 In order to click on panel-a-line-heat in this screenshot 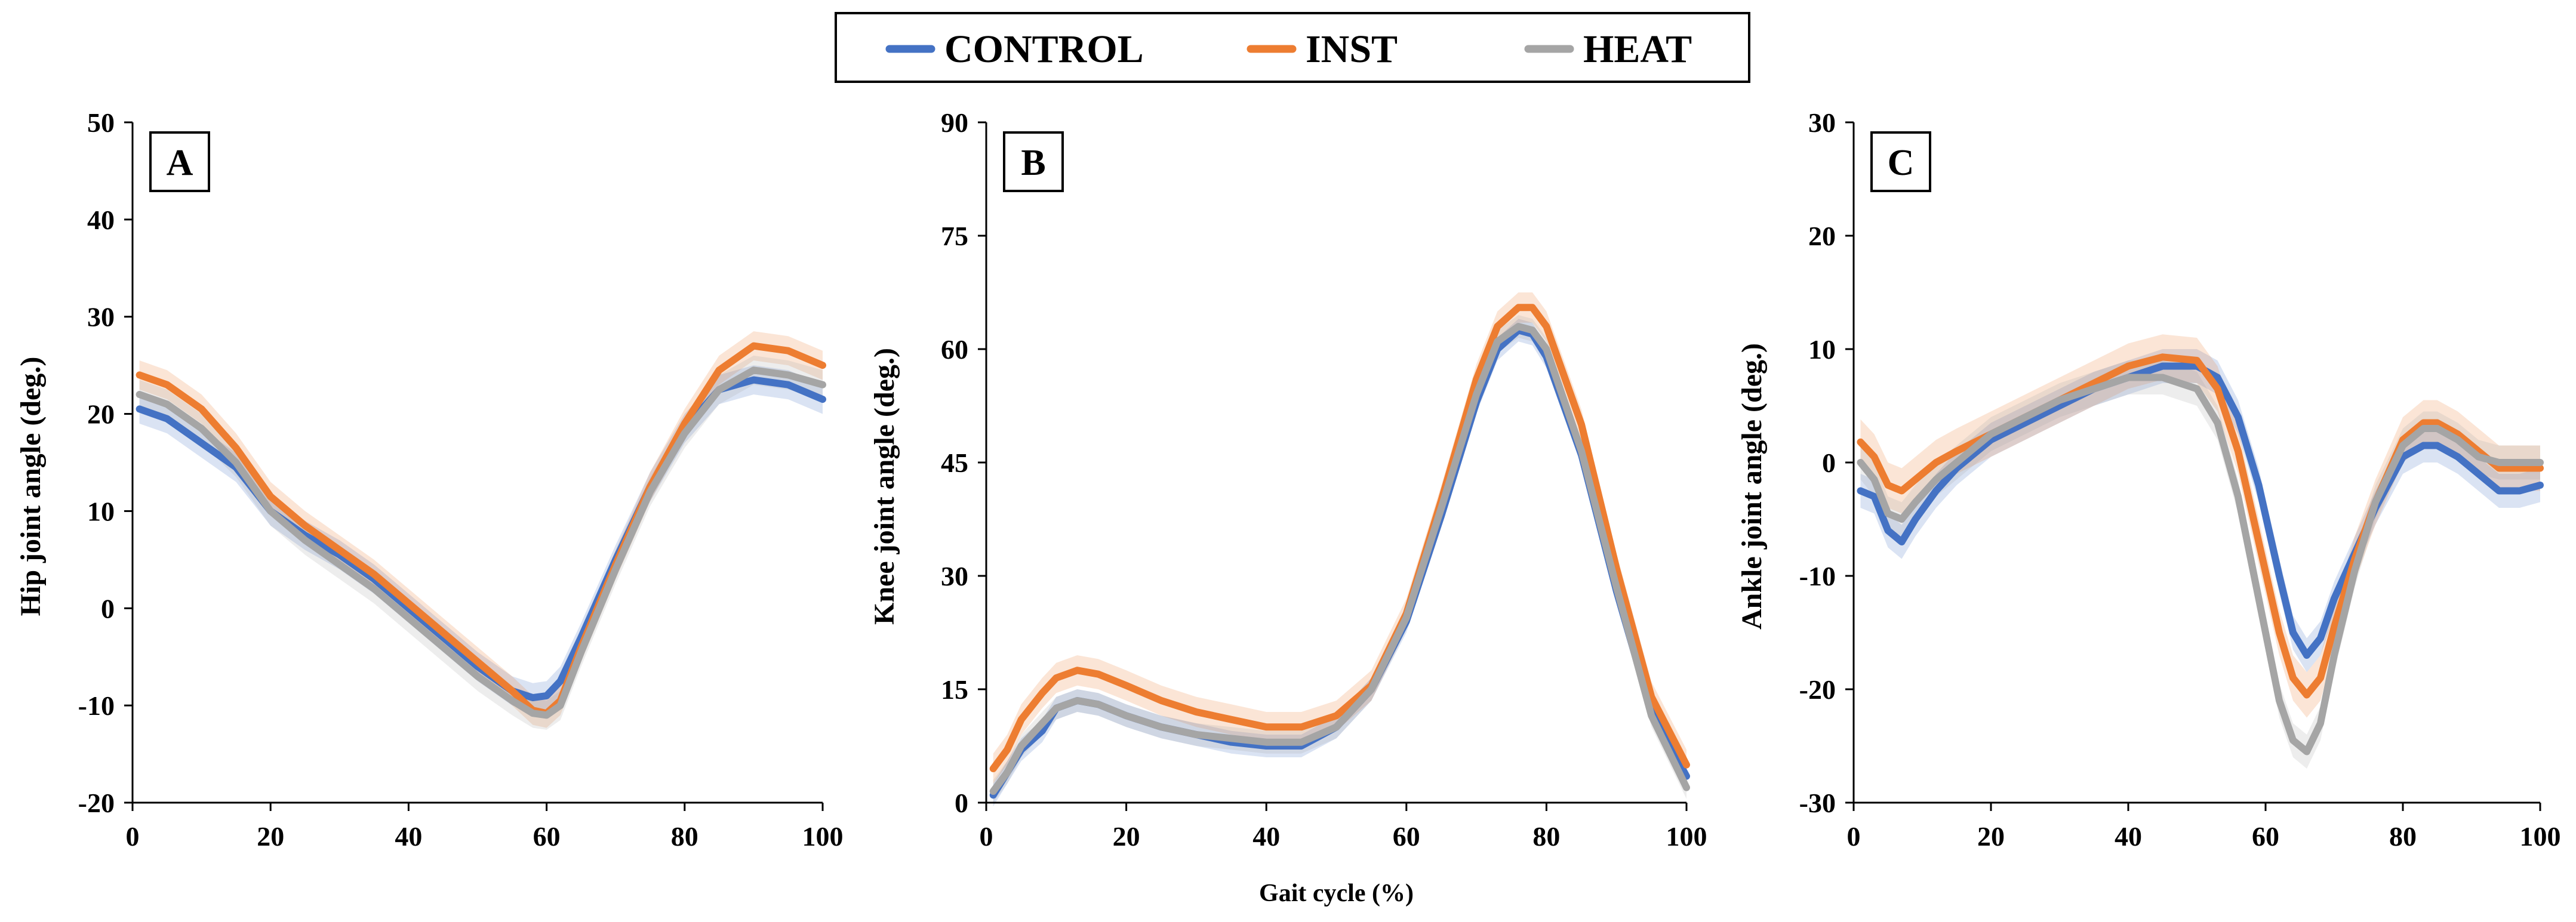, I will do `click(481, 542)`.